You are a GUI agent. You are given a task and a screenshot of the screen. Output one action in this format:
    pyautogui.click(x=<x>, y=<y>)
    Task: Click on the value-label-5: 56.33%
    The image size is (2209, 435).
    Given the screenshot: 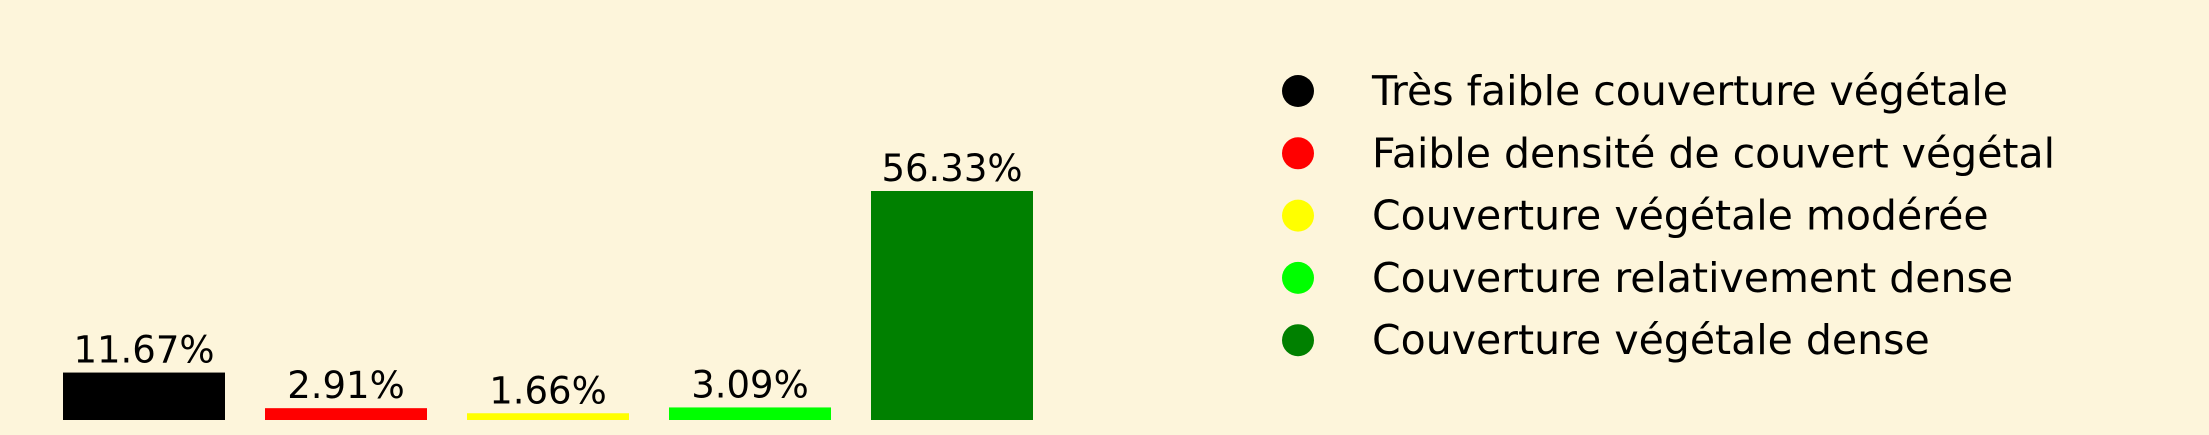 What is the action you would take?
    pyautogui.click(x=951, y=168)
    